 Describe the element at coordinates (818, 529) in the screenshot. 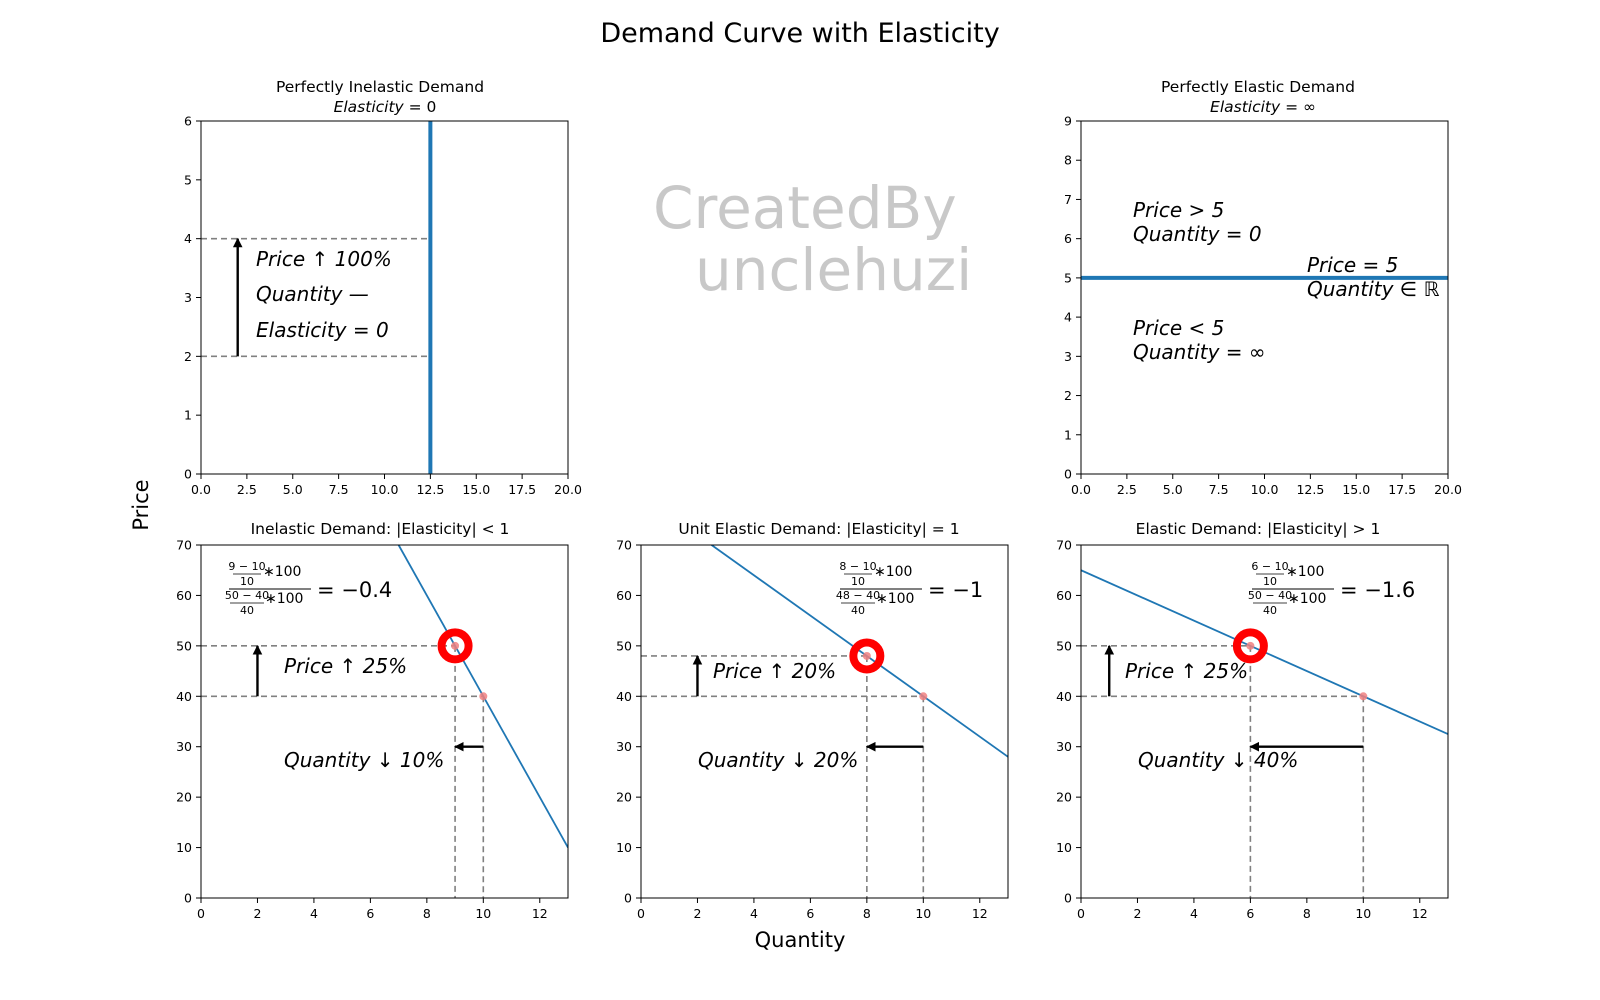

I see `panel-title: Unit Elastic Demand: |Elasticity| = 1` at that location.